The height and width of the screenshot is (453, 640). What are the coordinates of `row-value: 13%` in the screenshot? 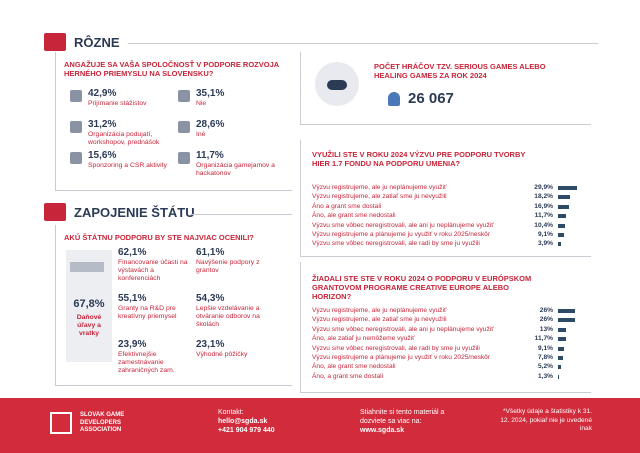 It's located at (546, 329).